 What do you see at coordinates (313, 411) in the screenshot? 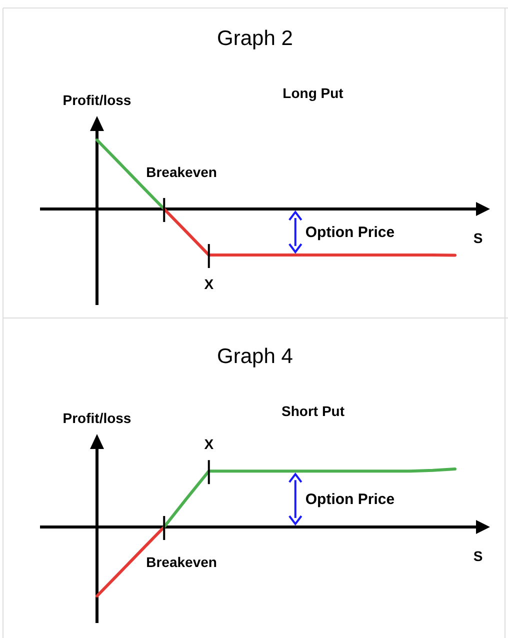
I see `chart-subtitle: Short Put` at bounding box center [313, 411].